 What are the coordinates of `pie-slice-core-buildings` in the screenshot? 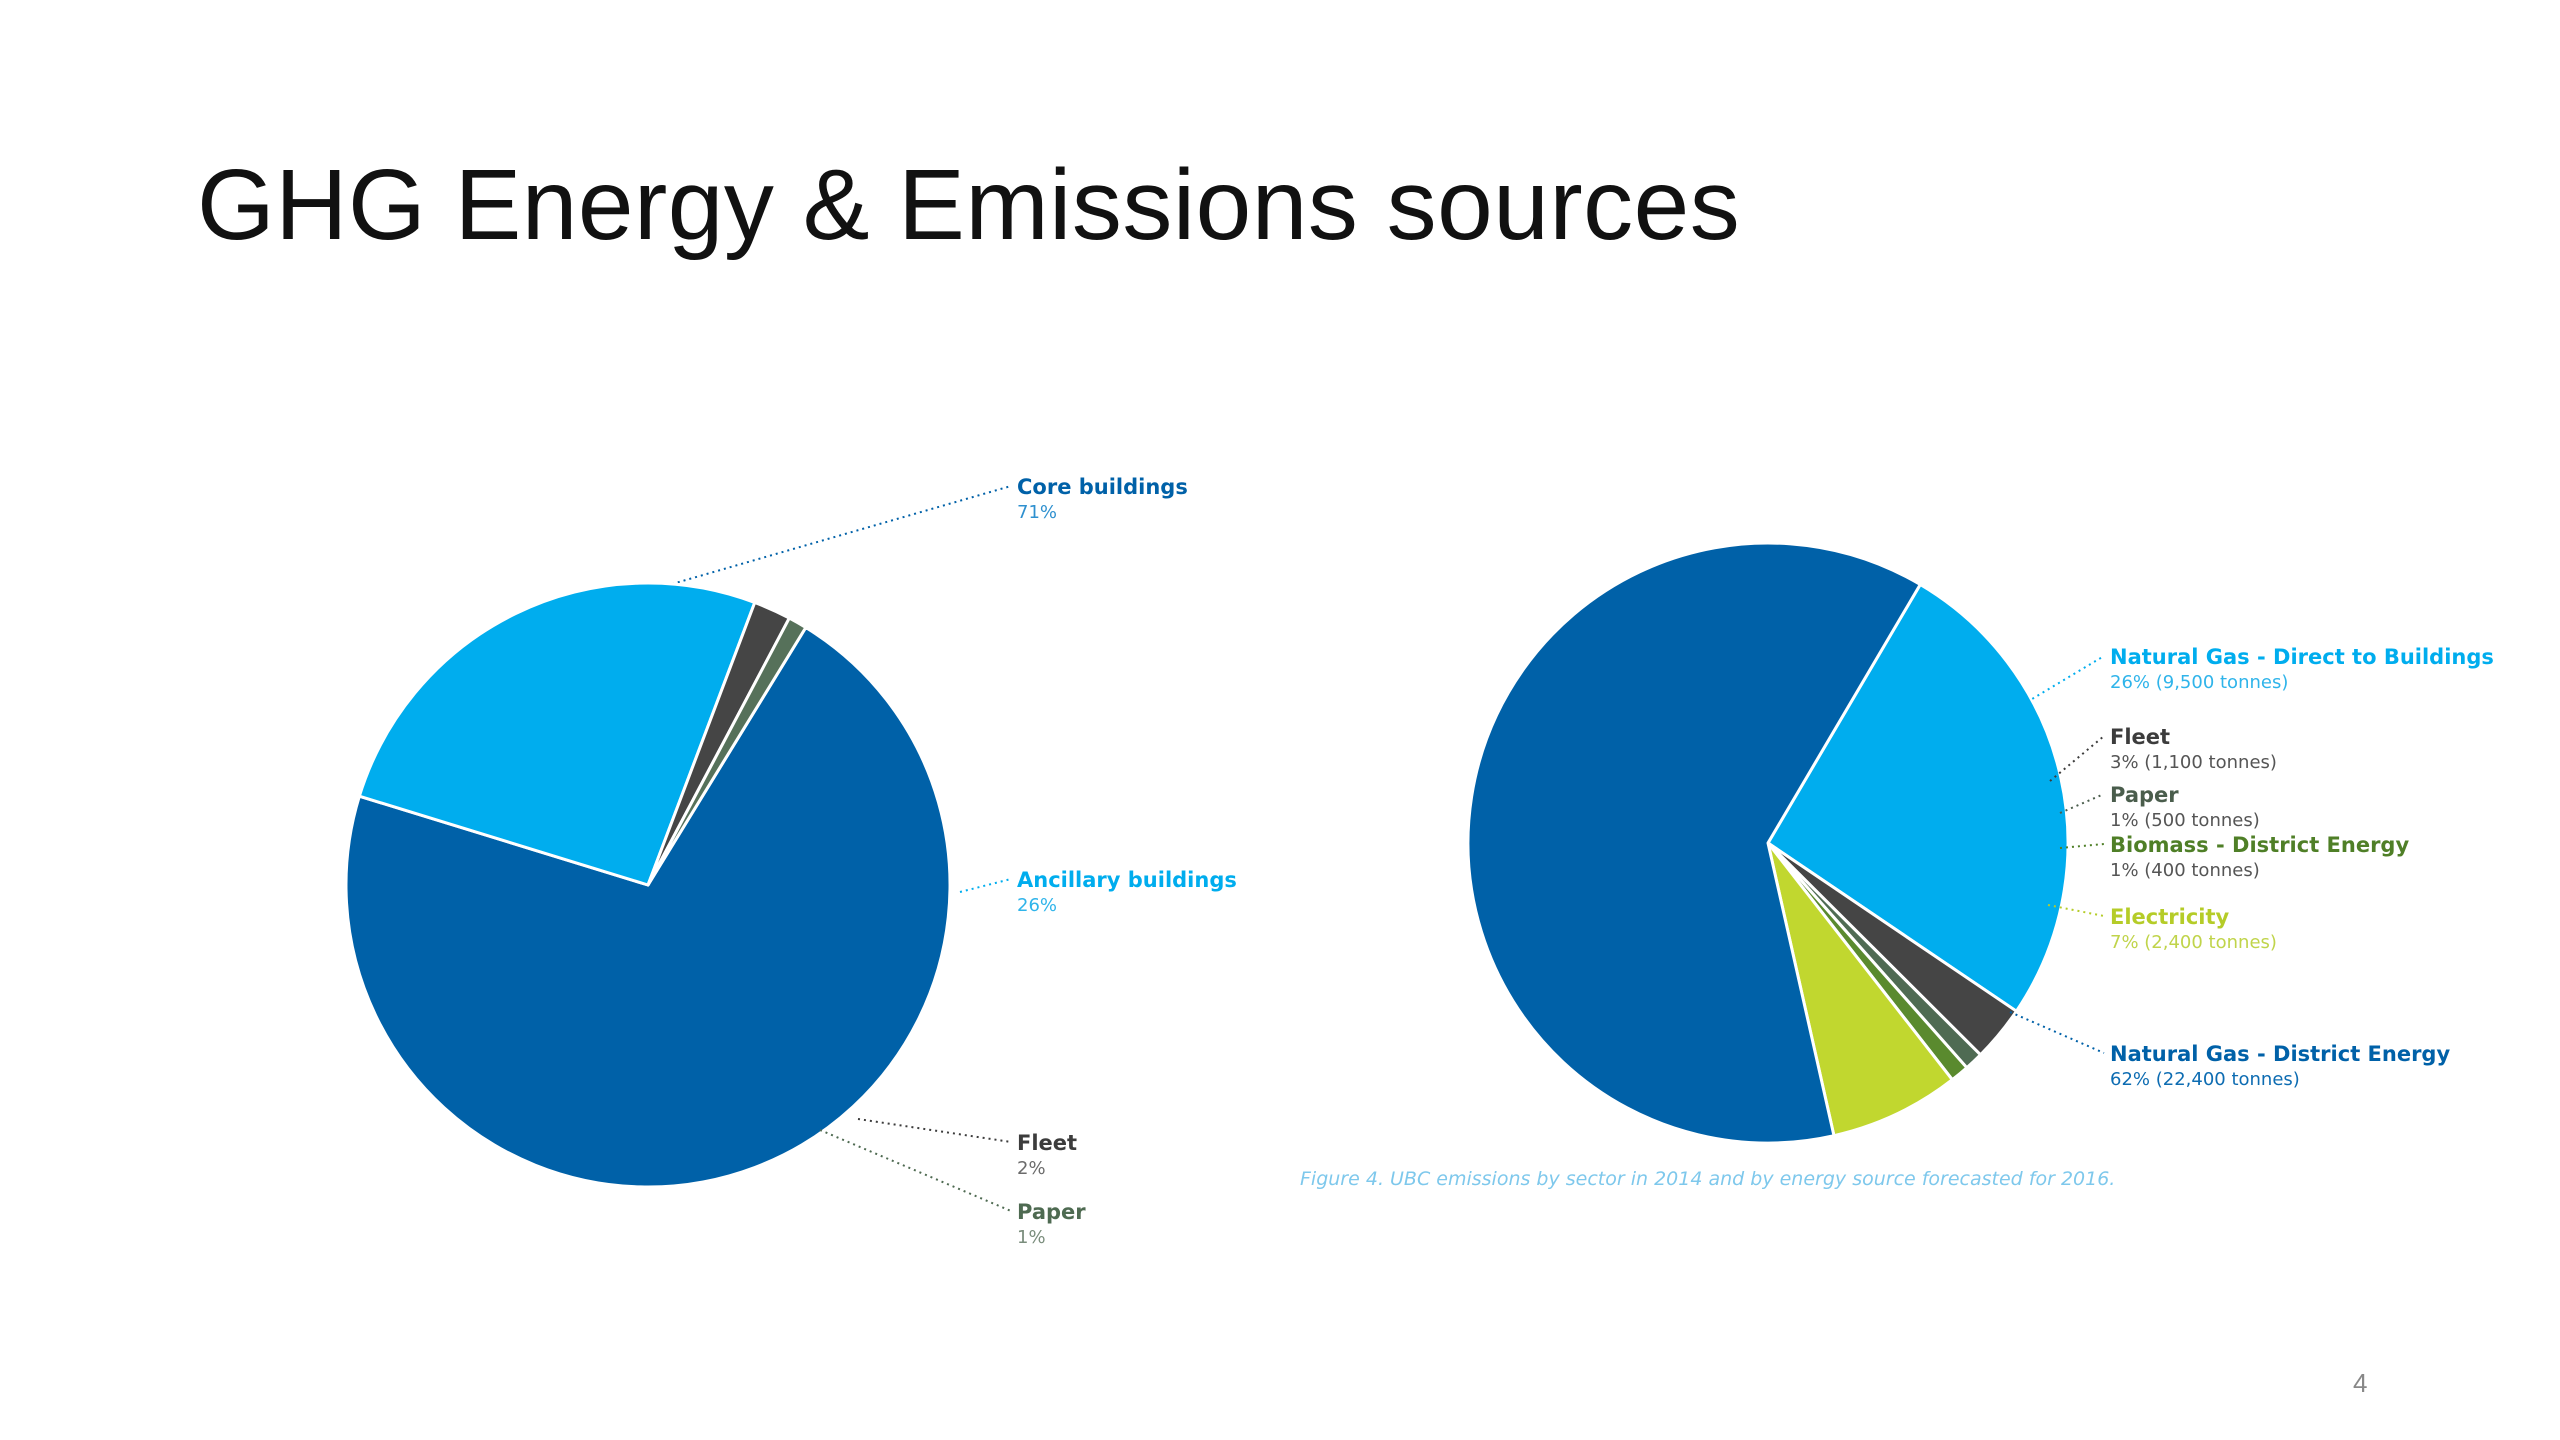 It's located at (648, 907).